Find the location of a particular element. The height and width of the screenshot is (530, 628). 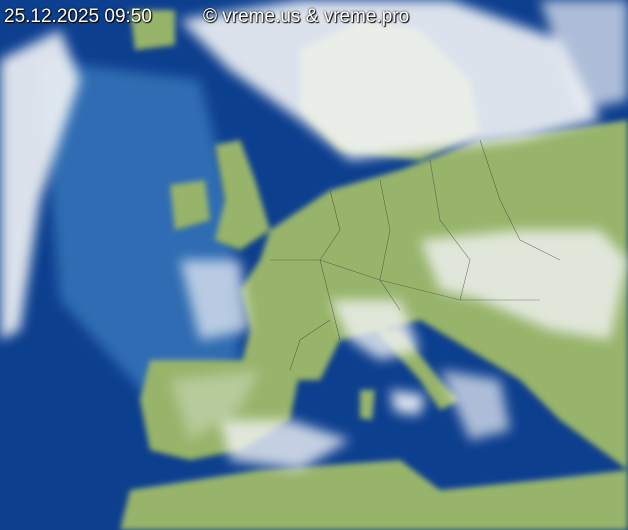

timestamp-label: 25.12.2025 09:50 is located at coordinates (78, 16).